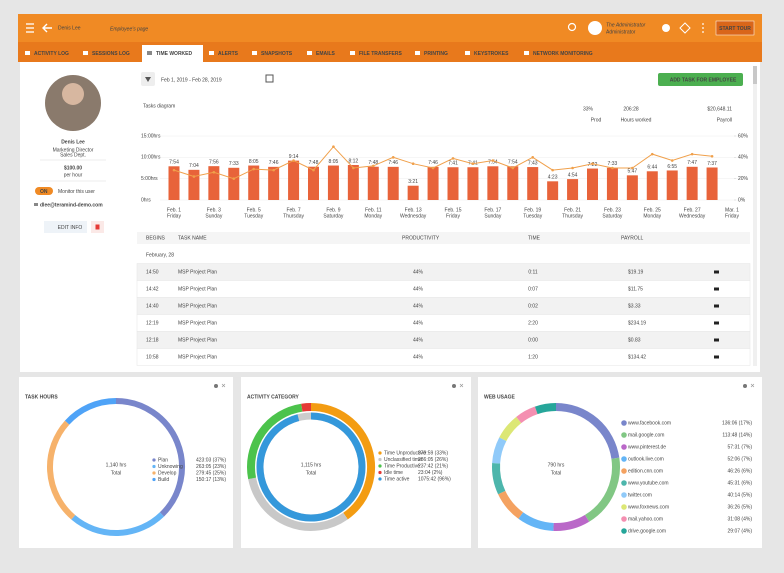 This screenshot has height=573, width=784. I want to click on bar-label: 5:47, so click(632, 172).